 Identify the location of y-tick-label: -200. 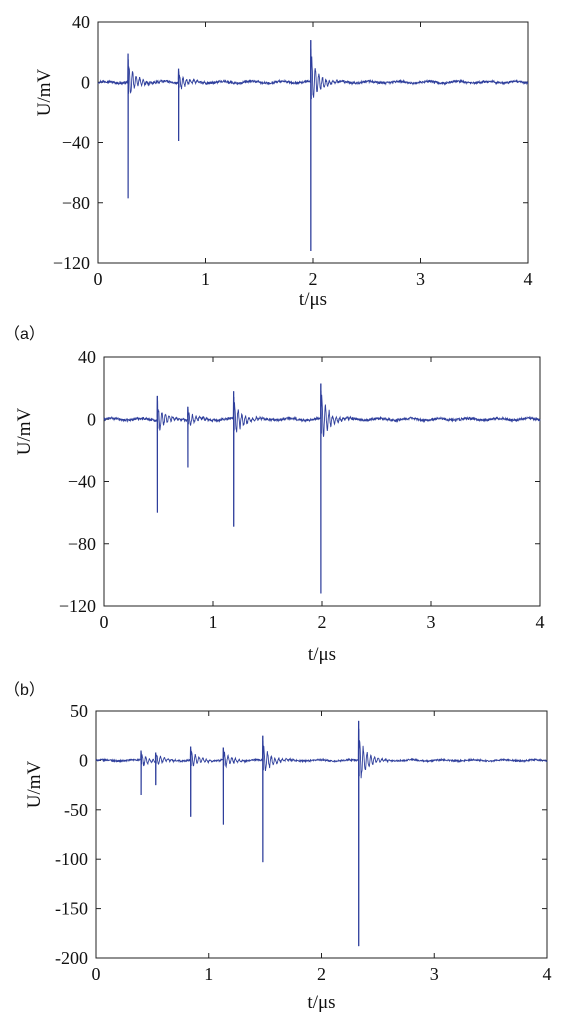
(71, 958).